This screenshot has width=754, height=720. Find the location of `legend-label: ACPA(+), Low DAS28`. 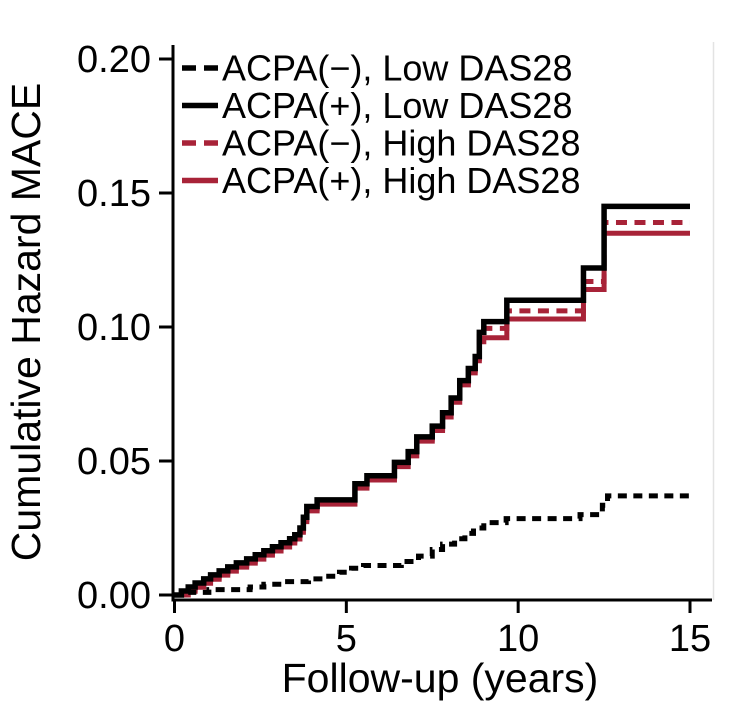

legend-label: ACPA(+), Low DAS28 is located at coordinates (397, 105).